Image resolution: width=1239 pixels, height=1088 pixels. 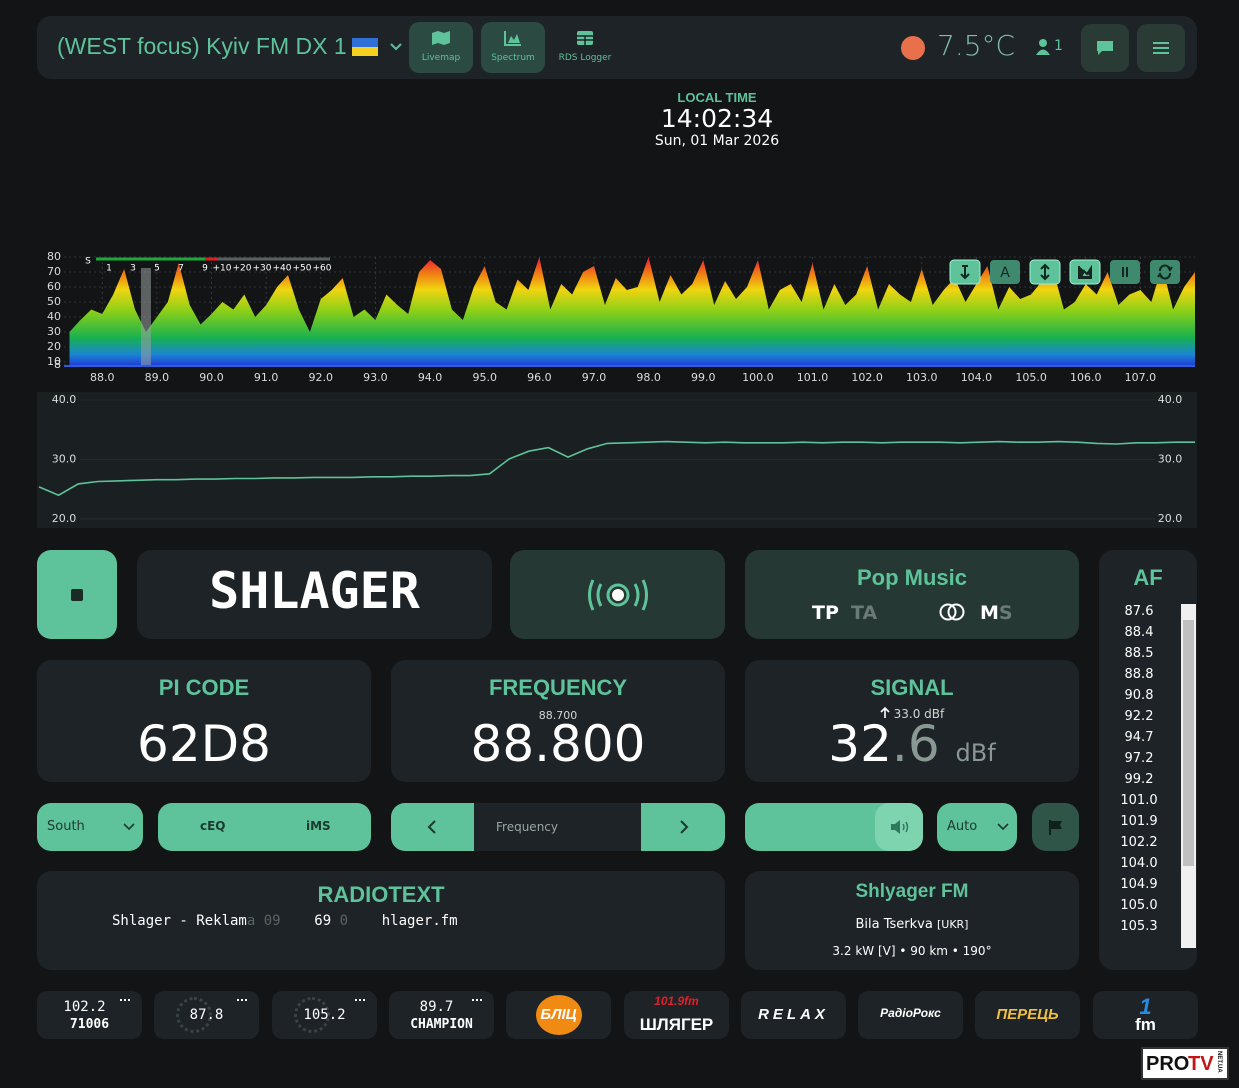 I want to click on af-item: 101.0, so click(x=1139, y=800).